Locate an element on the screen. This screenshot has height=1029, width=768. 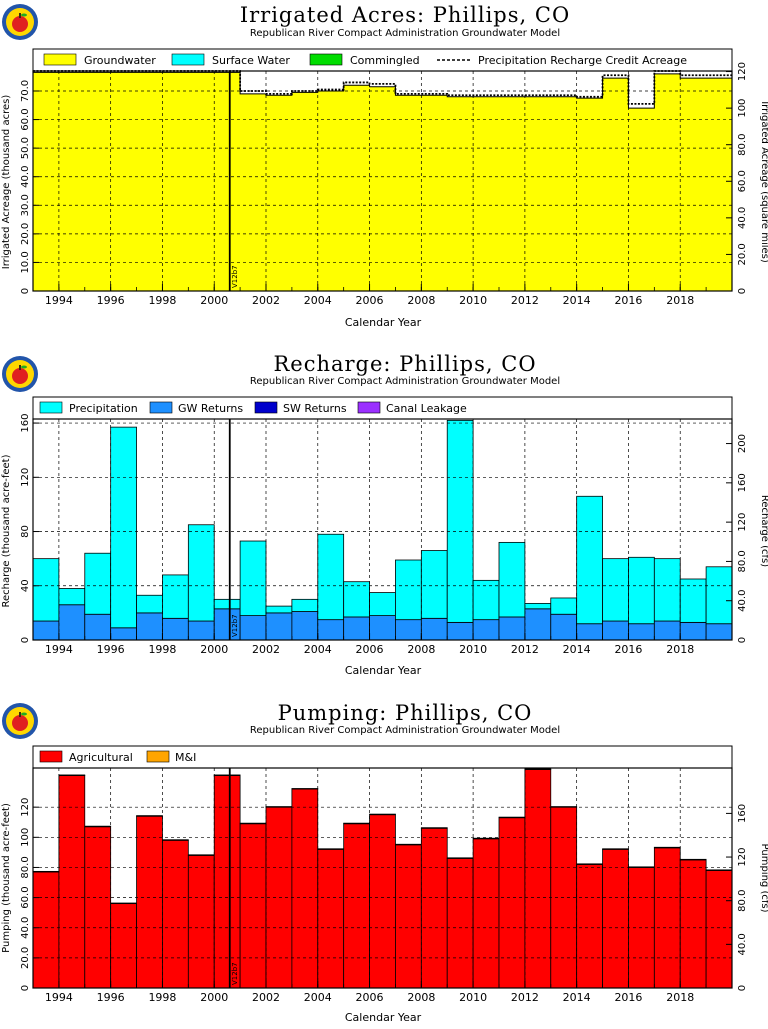
line-precip-credit-acreage is located at coordinates (382, 87).